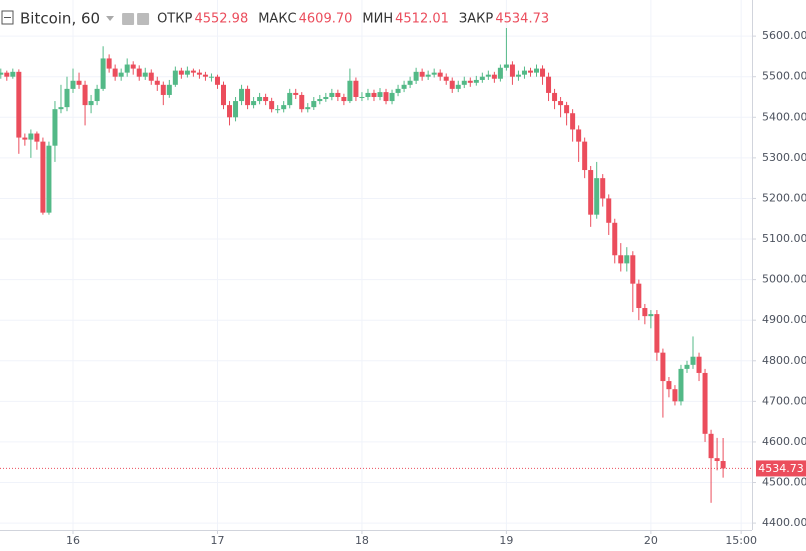  Describe the element at coordinates (73, 540) in the screenshot. I see `x-tick-label: 16` at that location.